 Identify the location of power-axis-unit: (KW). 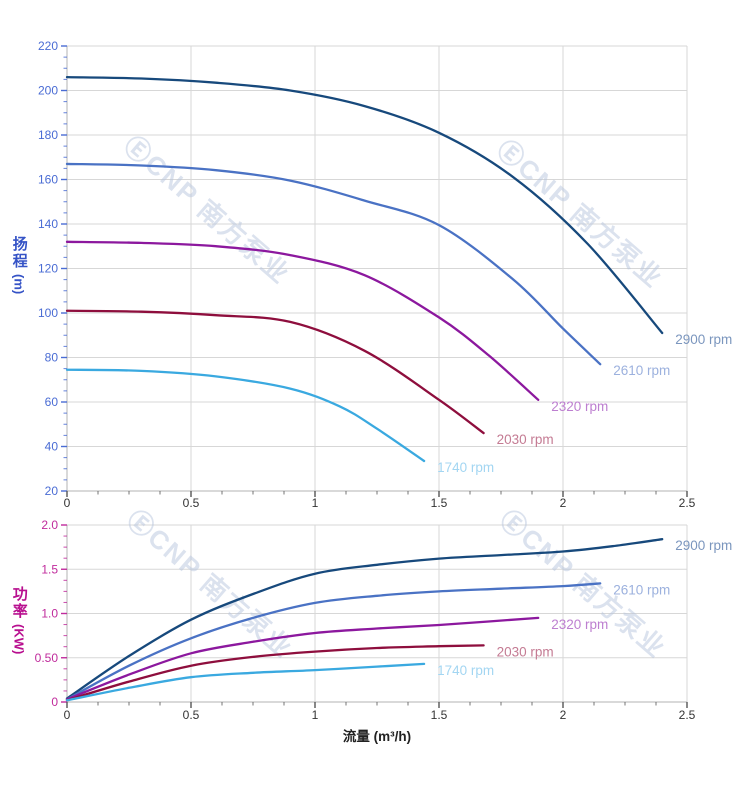
(19, 639).